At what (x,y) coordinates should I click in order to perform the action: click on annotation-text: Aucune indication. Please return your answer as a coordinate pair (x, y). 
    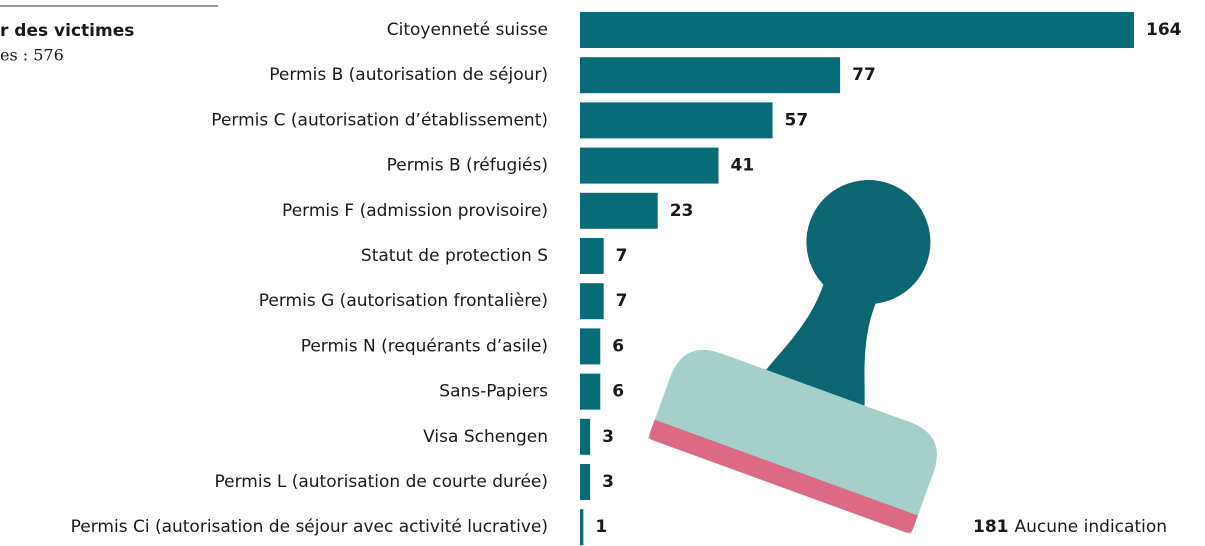
    Looking at the image, I should click on (1091, 527).